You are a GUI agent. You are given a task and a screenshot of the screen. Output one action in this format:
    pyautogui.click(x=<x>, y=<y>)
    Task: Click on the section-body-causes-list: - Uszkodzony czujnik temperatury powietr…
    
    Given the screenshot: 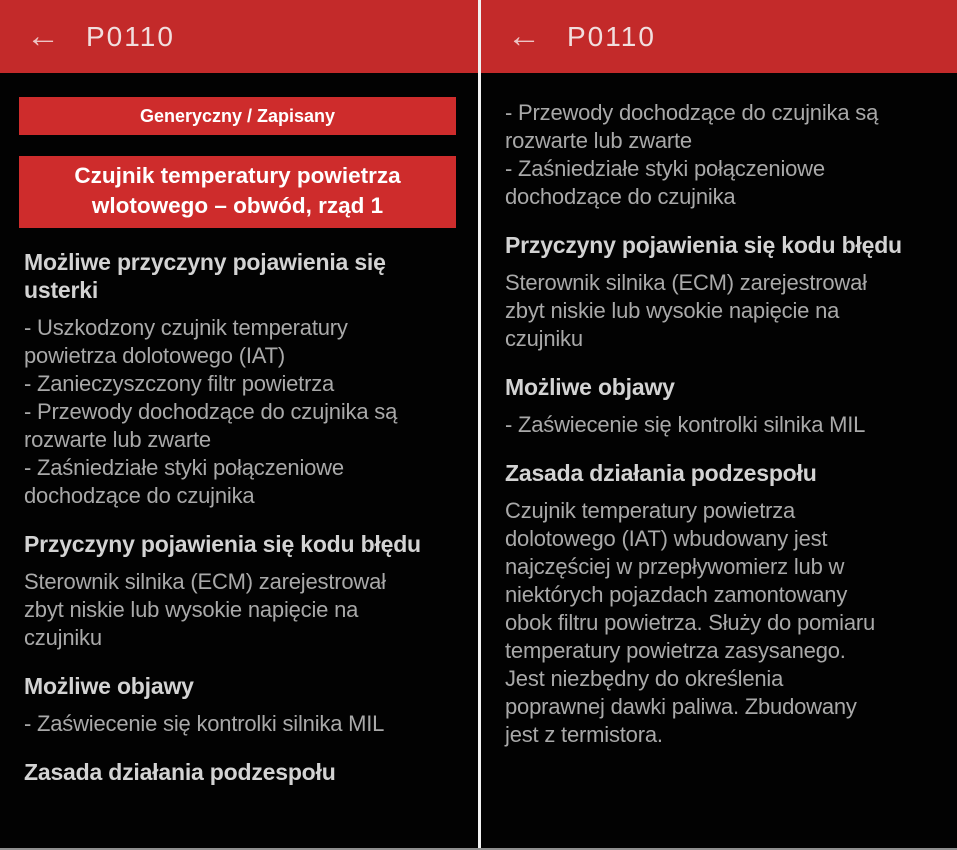 What is the action you would take?
    pyautogui.click(x=211, y=411)
    